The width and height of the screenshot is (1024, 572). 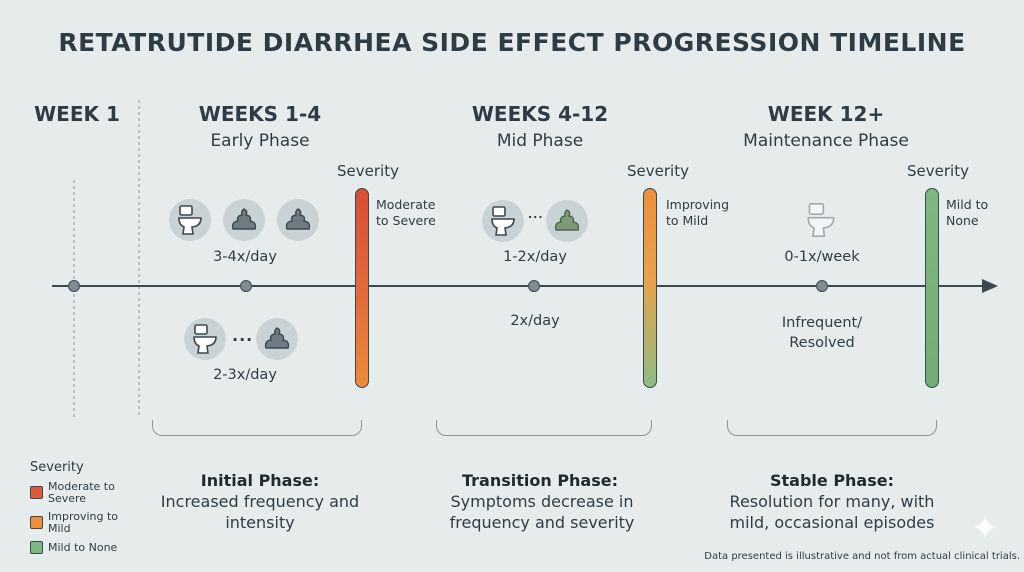 I want to click on severity-heading-maintenance: Severity, so click(x=938, y=171).